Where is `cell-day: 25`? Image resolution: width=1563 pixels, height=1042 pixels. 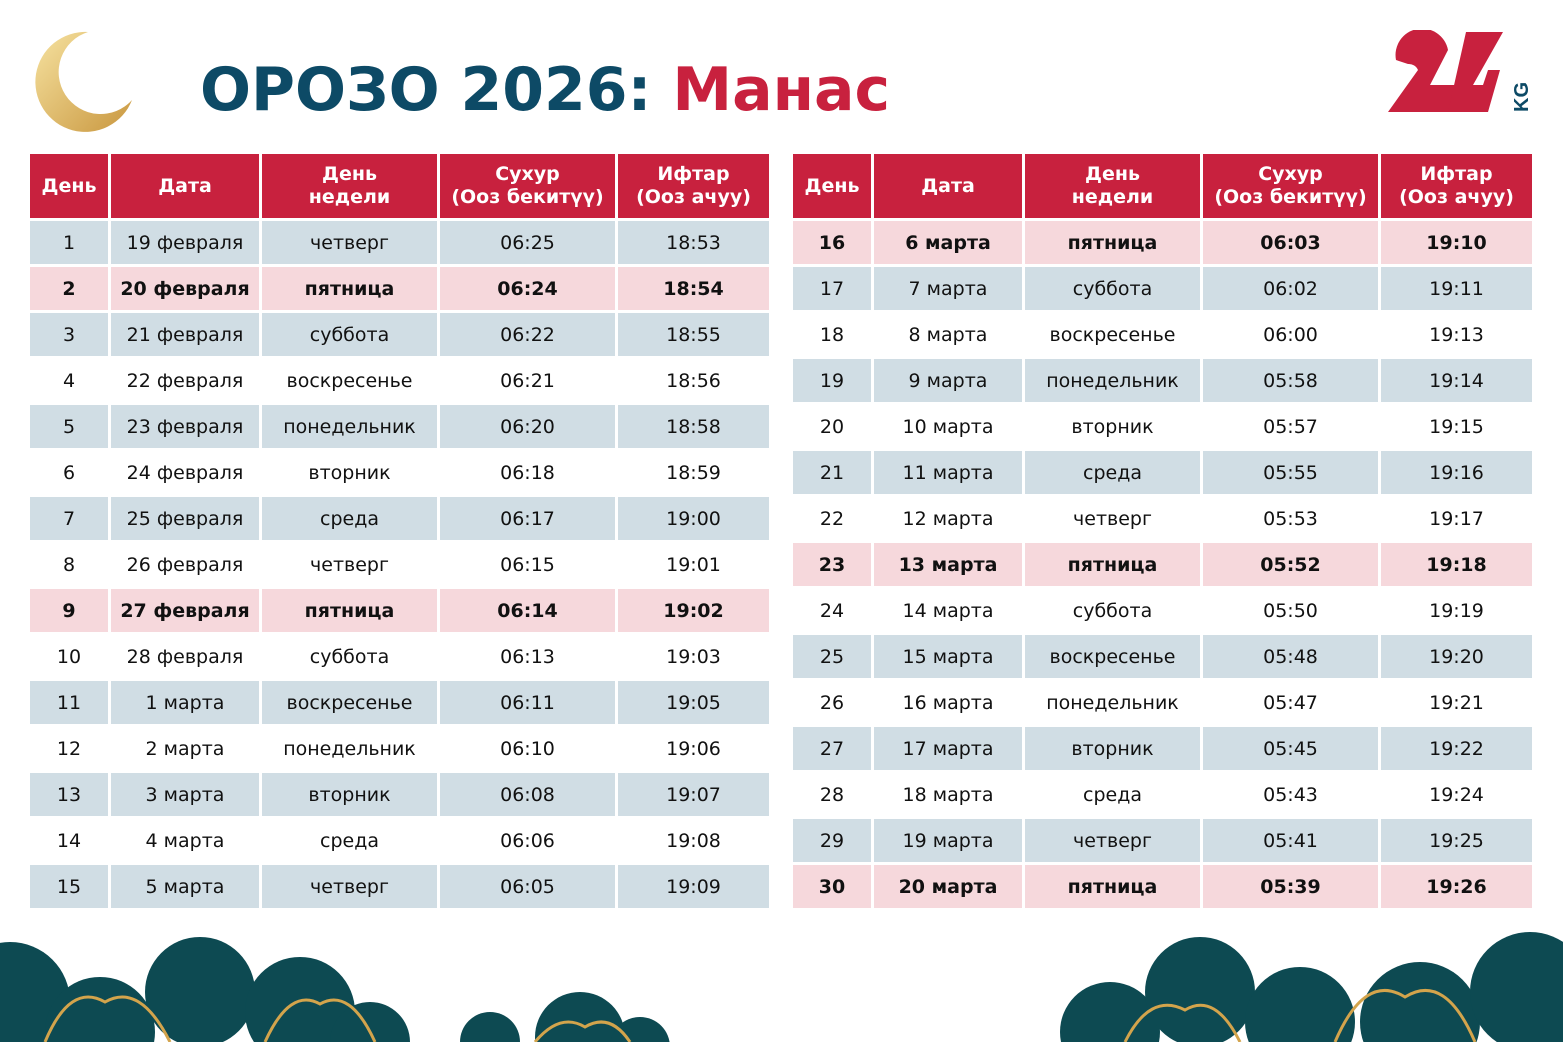
cell-day: 25 is located at coordinates (832, 656).